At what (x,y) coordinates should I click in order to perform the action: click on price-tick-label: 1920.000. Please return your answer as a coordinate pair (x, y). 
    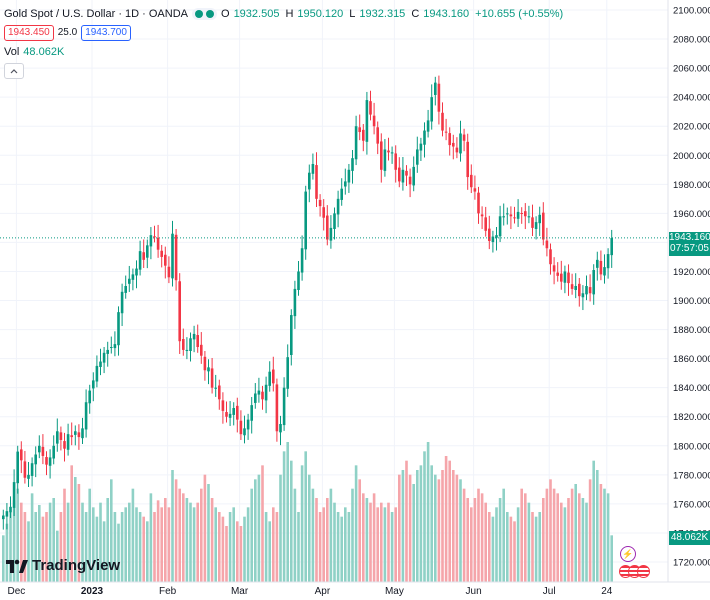
    Looking at the image, I should click on (691, 272).